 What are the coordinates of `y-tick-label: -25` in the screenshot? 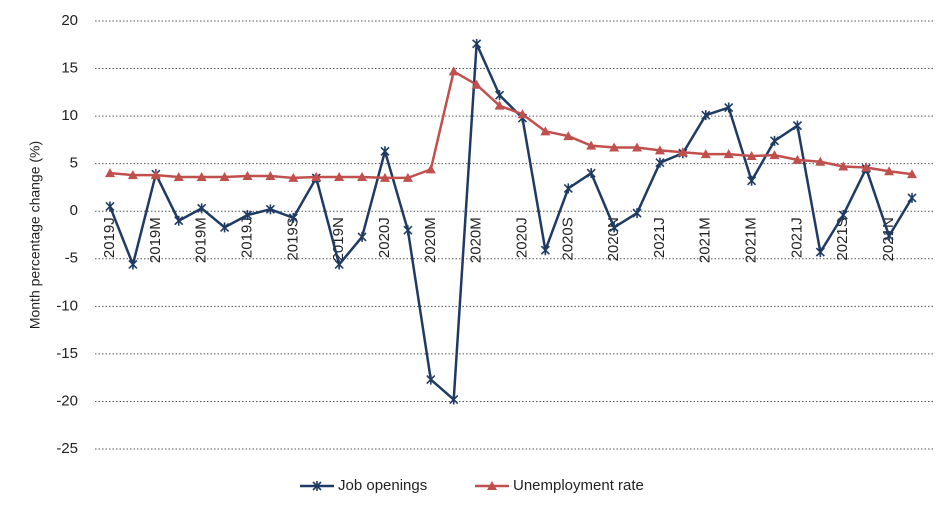 It's located at (67, 448).